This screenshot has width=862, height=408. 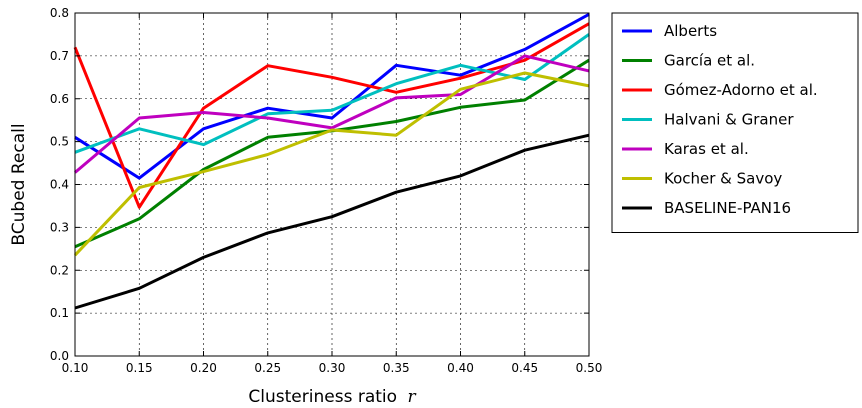 What do you see at coordinates (396, 368) in the screenshot?
I see `x-tick-label: 0.35` at bounding box center [396, 368].